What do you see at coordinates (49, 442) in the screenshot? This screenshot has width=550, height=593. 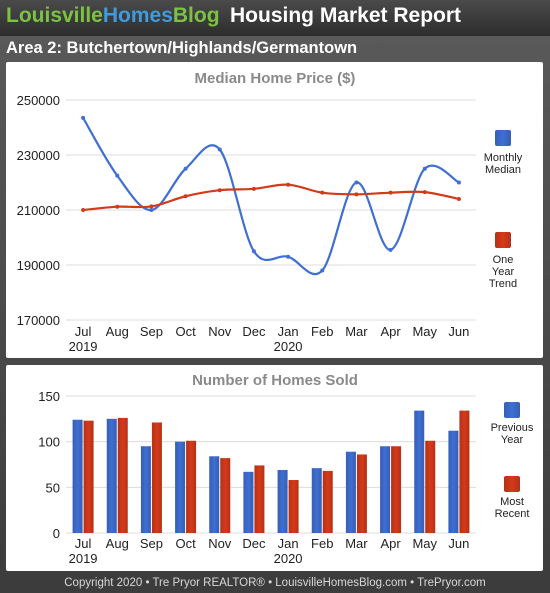 I see `y-tick-label: 100` at bounding box center [49, 442].